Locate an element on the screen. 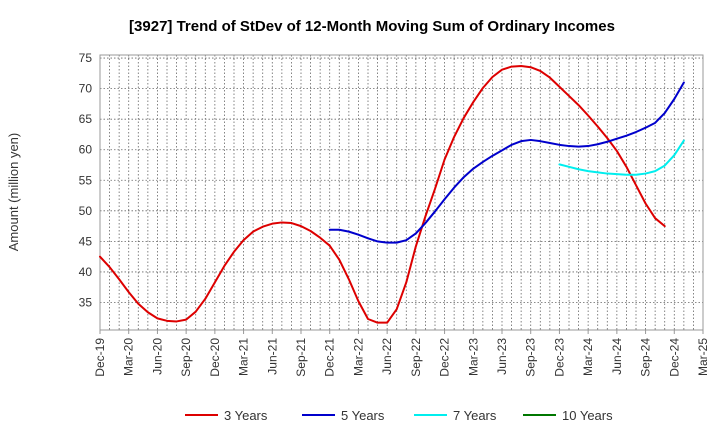  legend-label-3-years: 3 Years is located at coordinates (246, 415).